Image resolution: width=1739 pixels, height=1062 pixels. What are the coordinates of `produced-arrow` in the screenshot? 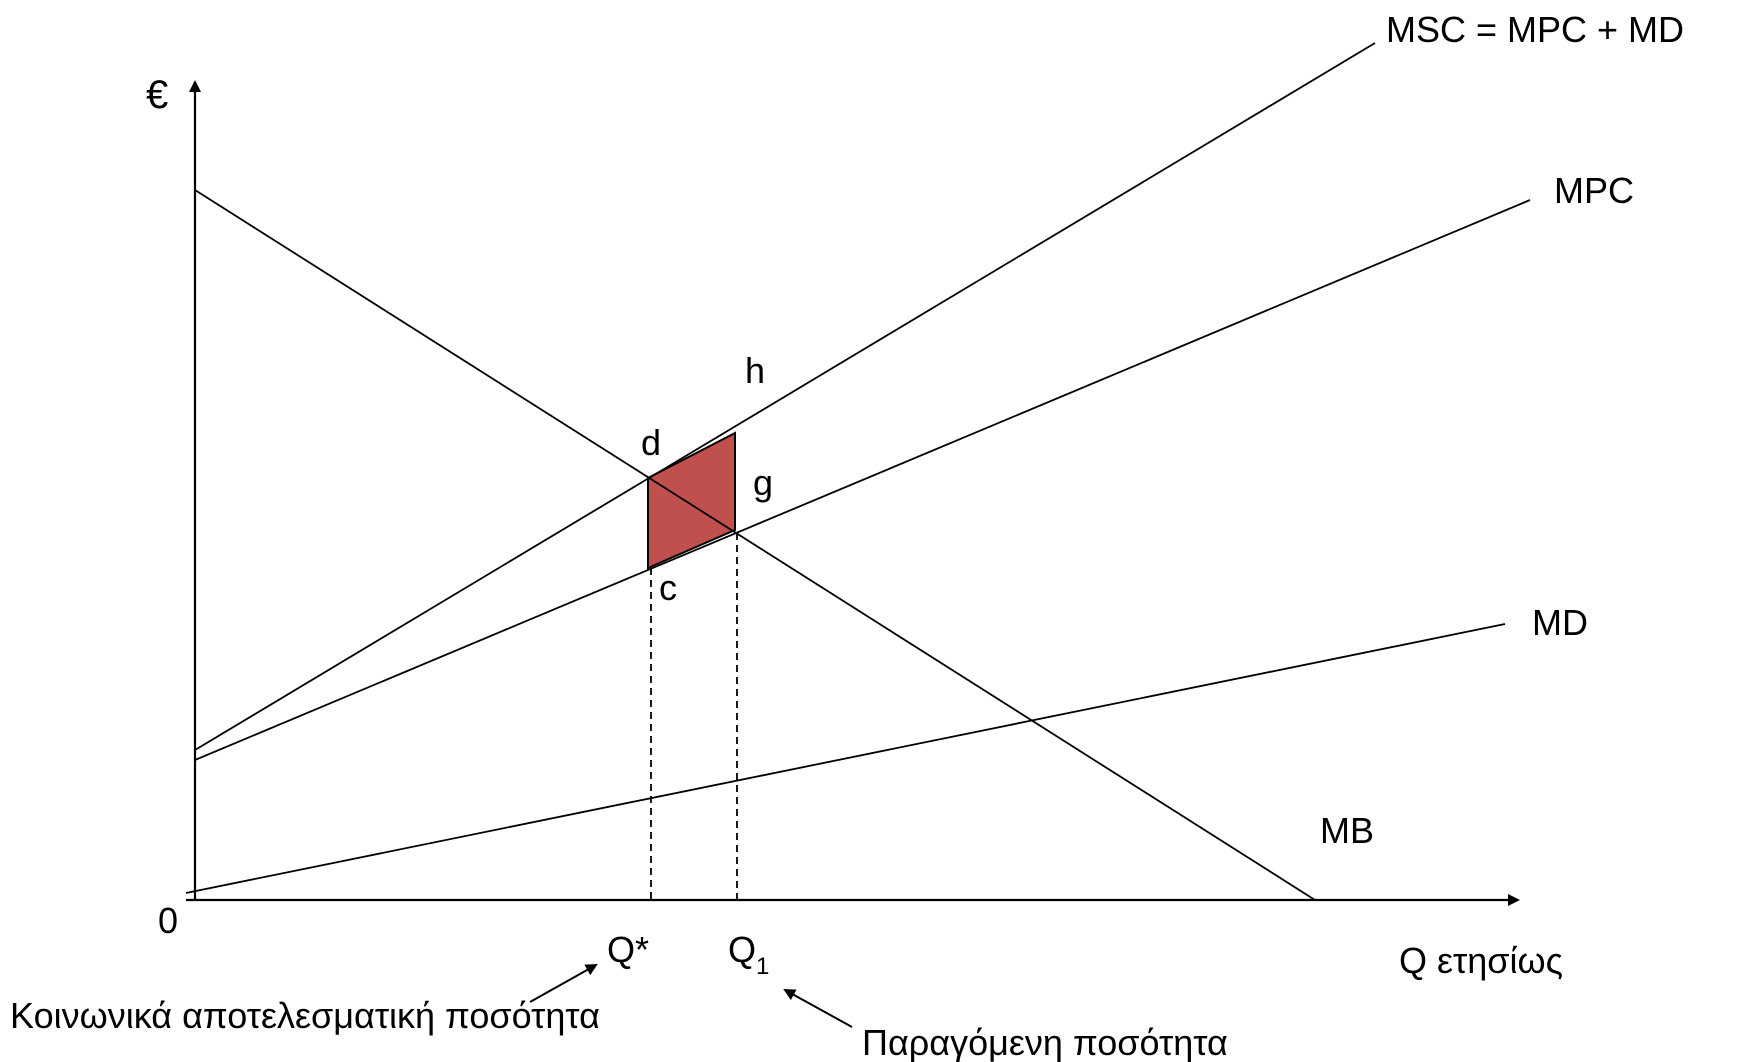 It's located at (818, 1008).